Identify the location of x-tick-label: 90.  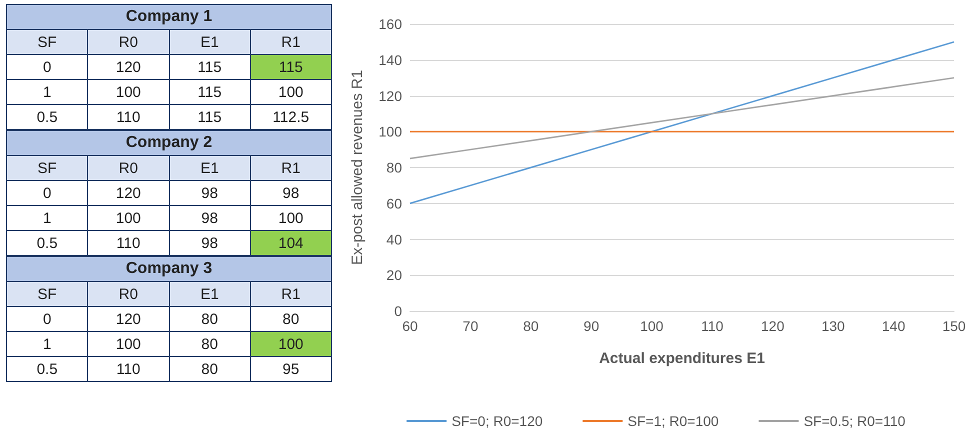
(592, 326).